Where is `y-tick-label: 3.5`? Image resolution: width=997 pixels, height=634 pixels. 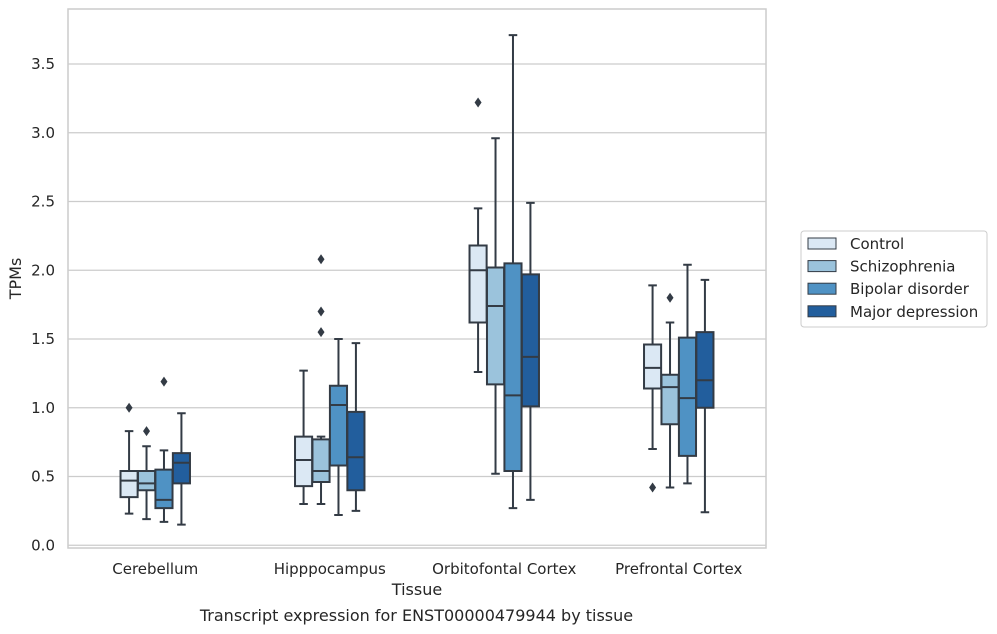
y-tick-label: 3.5 is located at coordinates (43, 64).